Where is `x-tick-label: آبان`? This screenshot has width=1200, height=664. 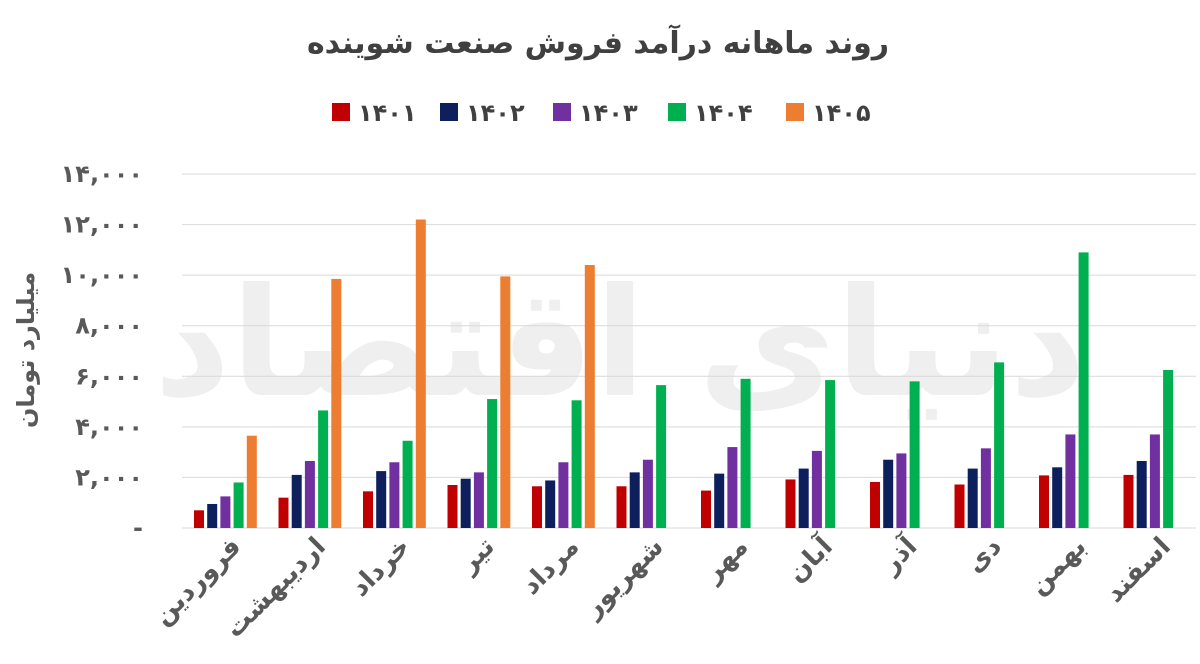 x-tick-label: آبان is located at coordinates (809, 559).